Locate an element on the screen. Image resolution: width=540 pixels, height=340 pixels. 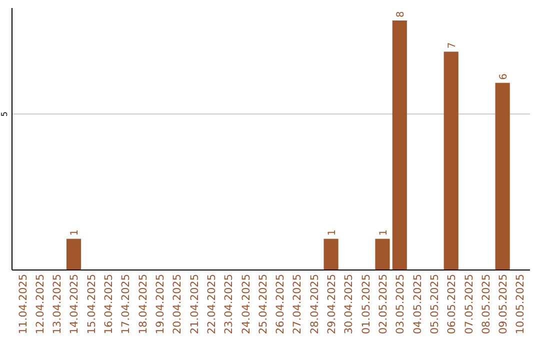
x-tick-label: 10.05.2025 is located at coordinates (520, 304).